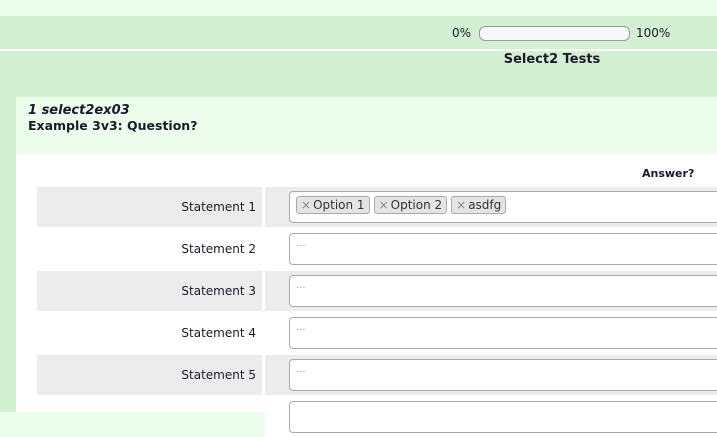 The width and height of the screenshot is (717, 437). Describe the element at coordinates (149, 291) in the screenshot. I see `statement-label: Statement 3` at that location.